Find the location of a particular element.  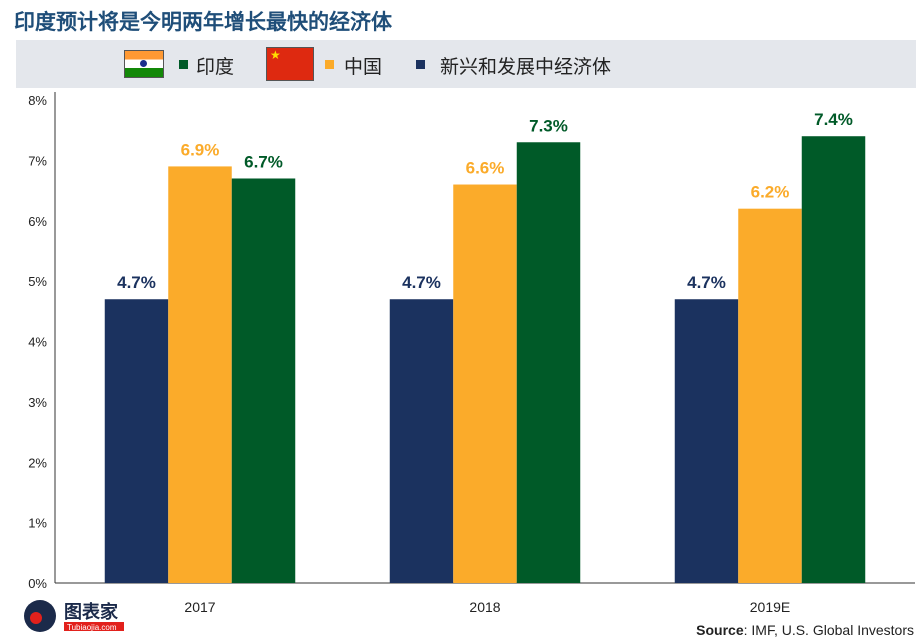

legend-swatch-china is located at coordinates (329, 64).